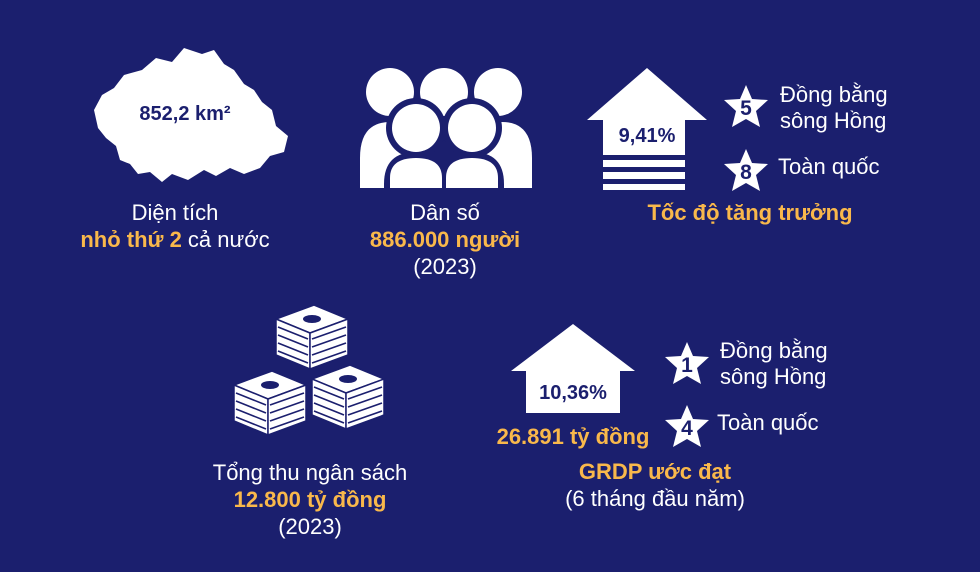 This screenshot has height=572, width=980. Describe the element at coordinates (310, 526) in the screenshot. I see `budget-year: (2023)` at that location.